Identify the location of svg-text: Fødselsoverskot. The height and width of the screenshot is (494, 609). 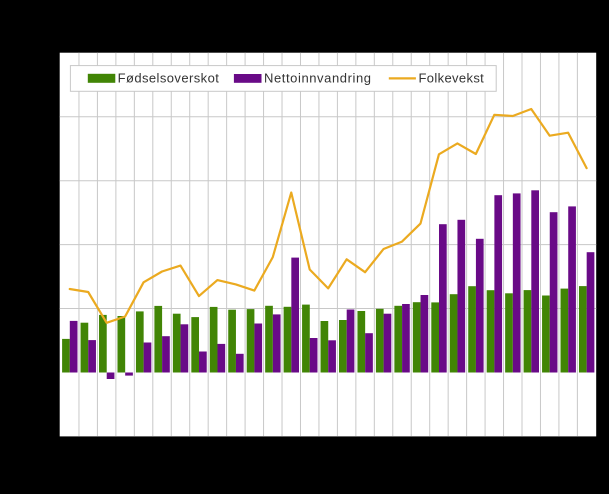
(169, 78).